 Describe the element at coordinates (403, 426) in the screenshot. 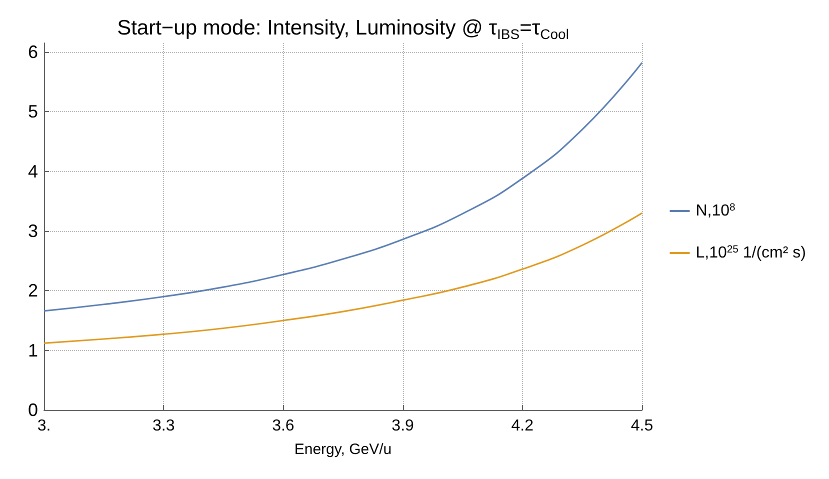

I see `x-tick-label: 3.9` at that location.